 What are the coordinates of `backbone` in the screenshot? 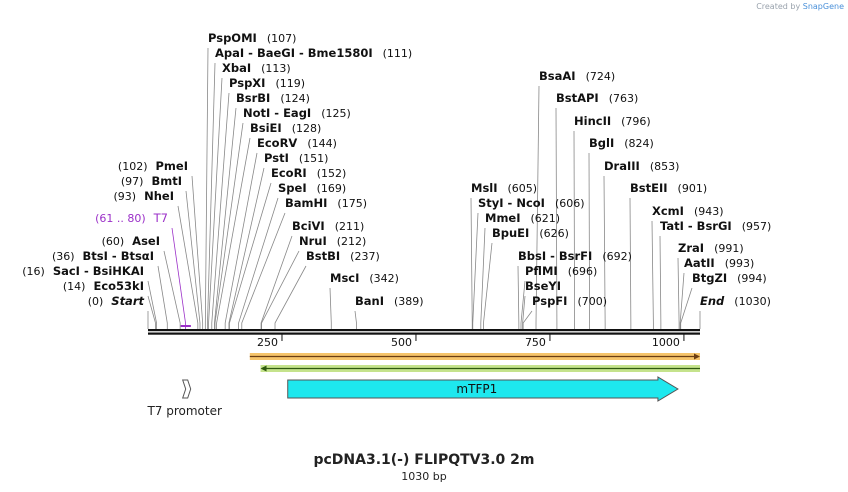 It's located at (424, 330).